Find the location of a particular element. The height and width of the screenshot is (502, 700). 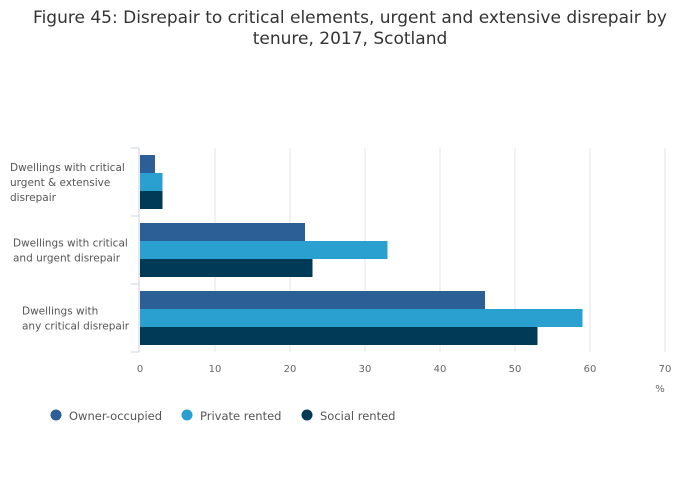

x-tick-label: 20 is located at coordinates (290, 369).